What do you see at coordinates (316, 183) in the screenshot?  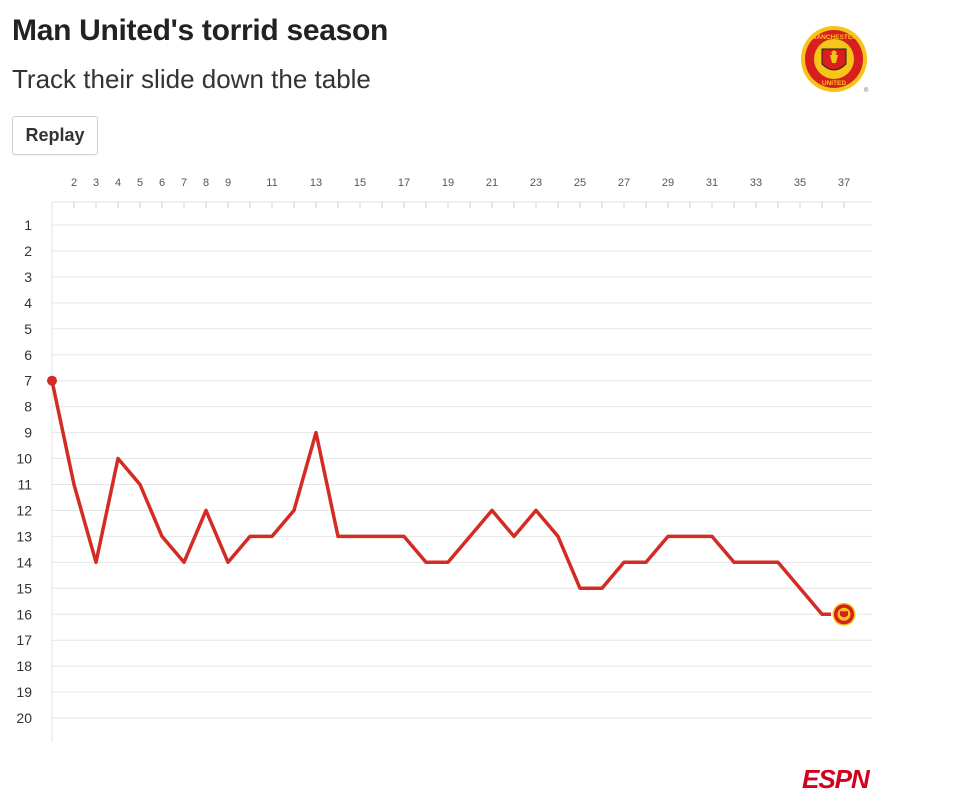 I see `x-tick-label: 13` at bounding box center [316, 183].